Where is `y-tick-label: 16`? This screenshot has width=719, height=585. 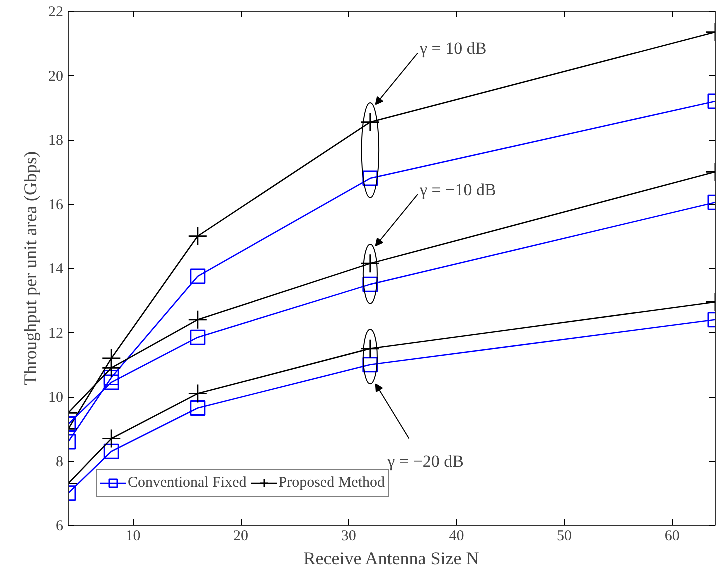
y-tick-label: 16 is located at coordinates (56, 205).